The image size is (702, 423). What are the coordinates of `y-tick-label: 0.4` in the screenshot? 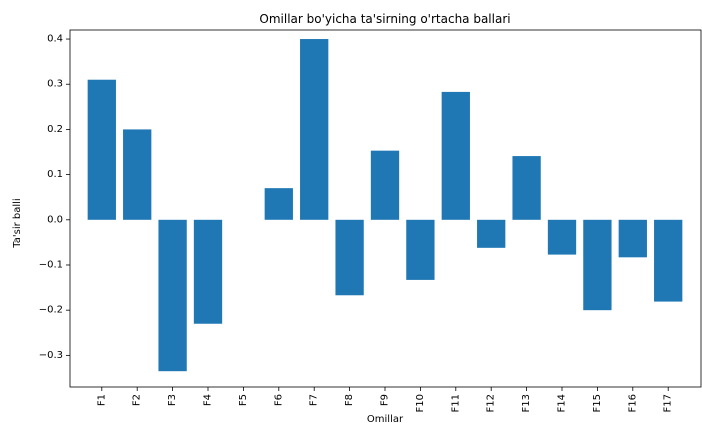 It's located at (55, 39).